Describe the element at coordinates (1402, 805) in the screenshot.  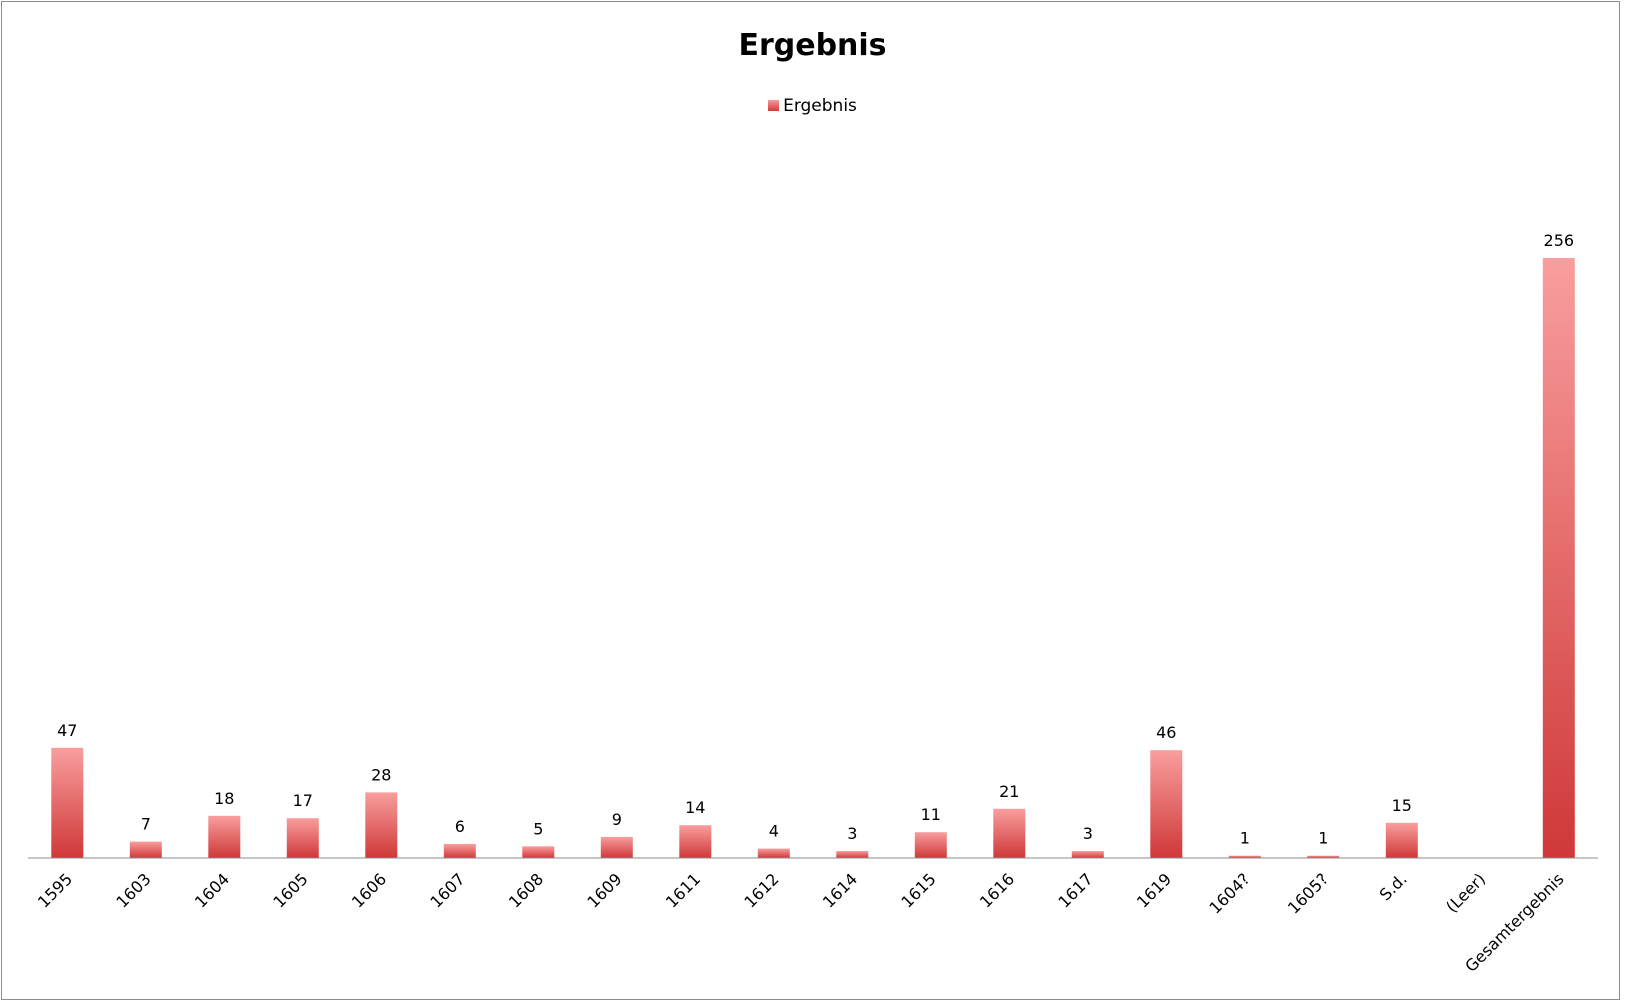
I see `data-label-S.d.: 15` at that location.